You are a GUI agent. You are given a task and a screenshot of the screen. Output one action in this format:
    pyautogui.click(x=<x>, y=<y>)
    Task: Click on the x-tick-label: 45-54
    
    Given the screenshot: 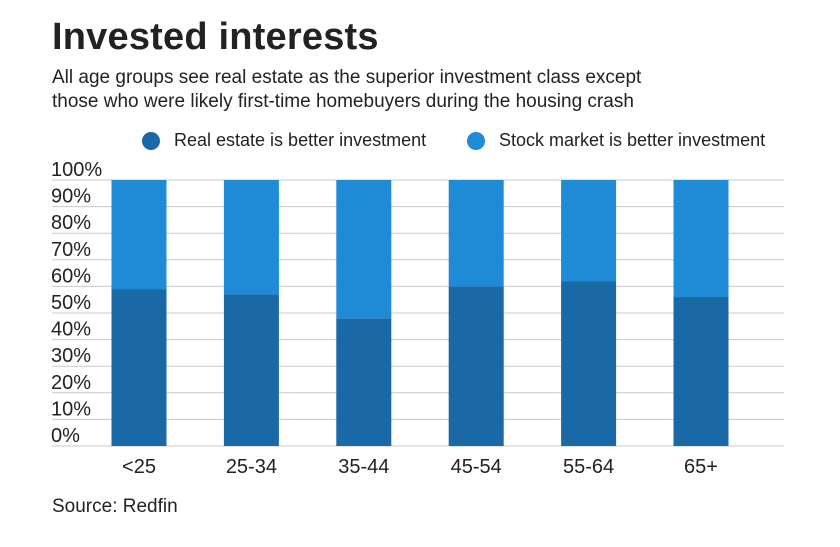 What is the action you would take?
    pyautogui.click(x=476, y=467)
    